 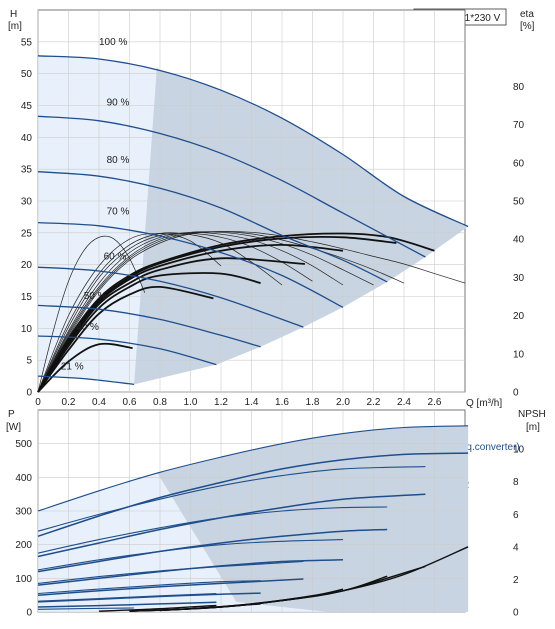 I want to click on h-tick-label: 30, so click(x=27, y=202).